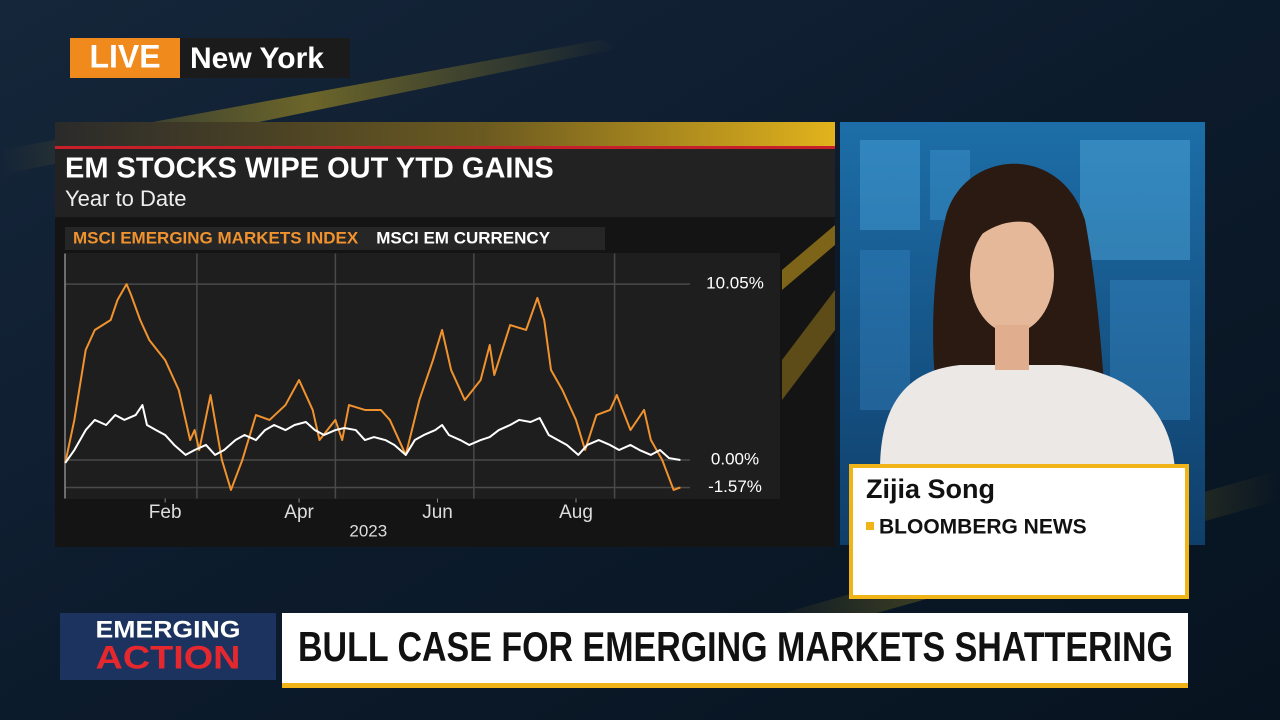 Image resolution: width=1280 pixels, height=720 pixels. What do you see at coordinates (216, 237) in the screenshot?
I see `legend-label: MSCI EMERGING MARKETS INDEX` at bounding box center [216, 237].